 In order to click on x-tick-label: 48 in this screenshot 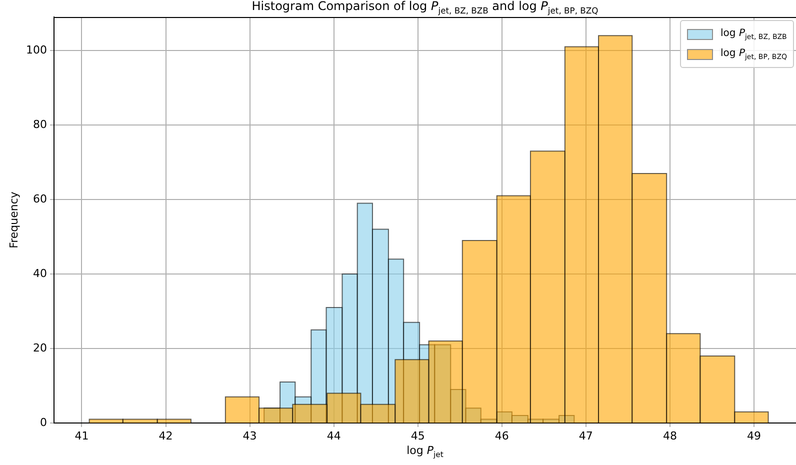, I will do `click(669, 435)`.